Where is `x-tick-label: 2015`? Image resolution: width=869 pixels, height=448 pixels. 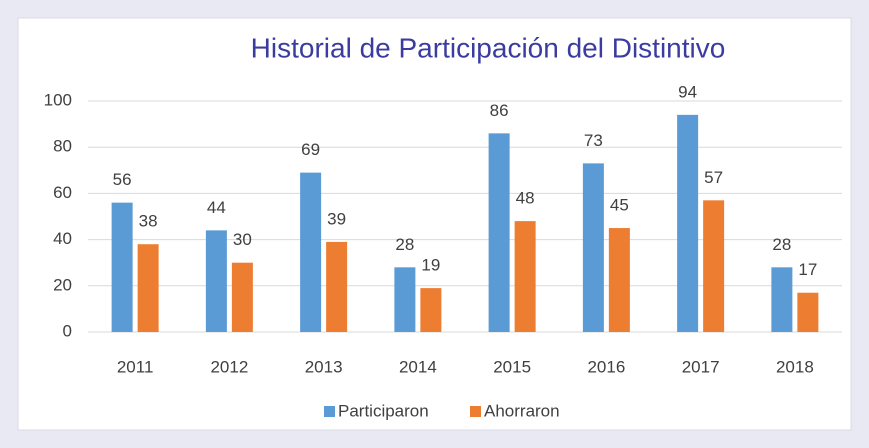
x-tick-label: 2015 is located at coordinates (512, 366).